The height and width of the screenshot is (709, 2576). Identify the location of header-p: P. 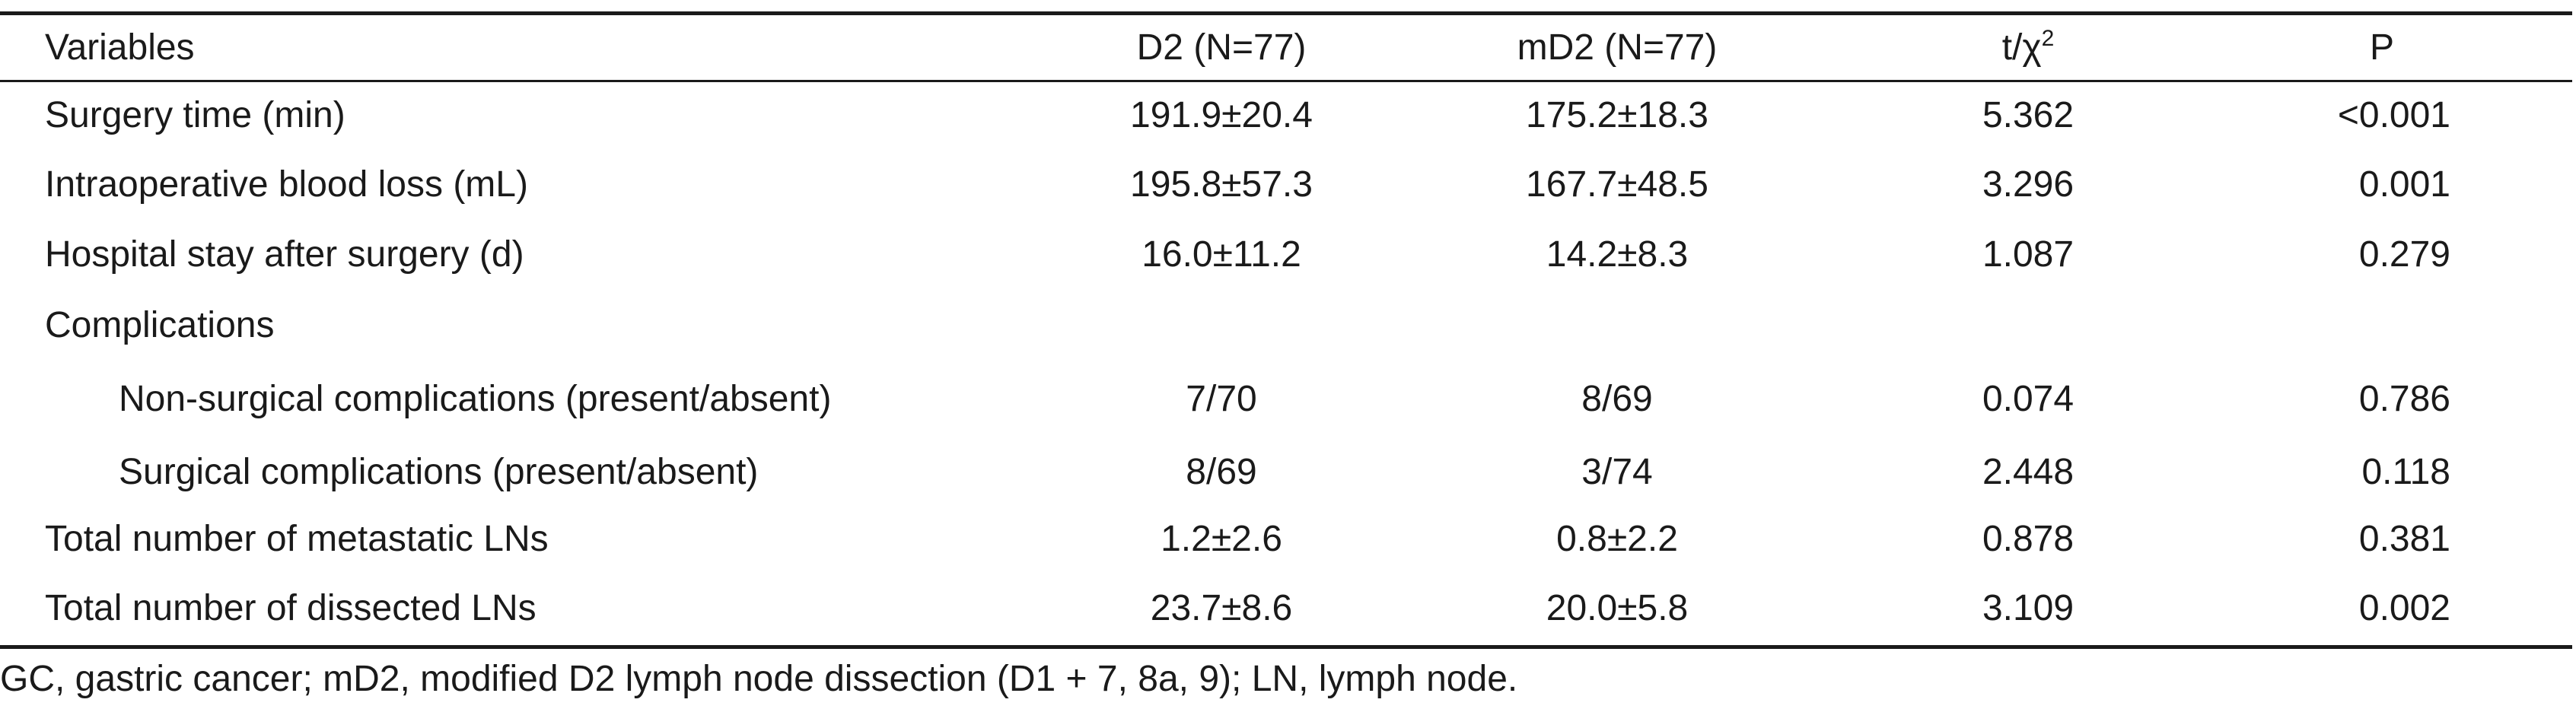
(2381, 47).